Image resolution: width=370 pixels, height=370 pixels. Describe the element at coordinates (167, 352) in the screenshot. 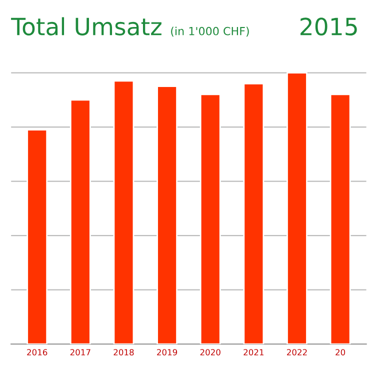

I see `x-tick-label: 2019` at that location.